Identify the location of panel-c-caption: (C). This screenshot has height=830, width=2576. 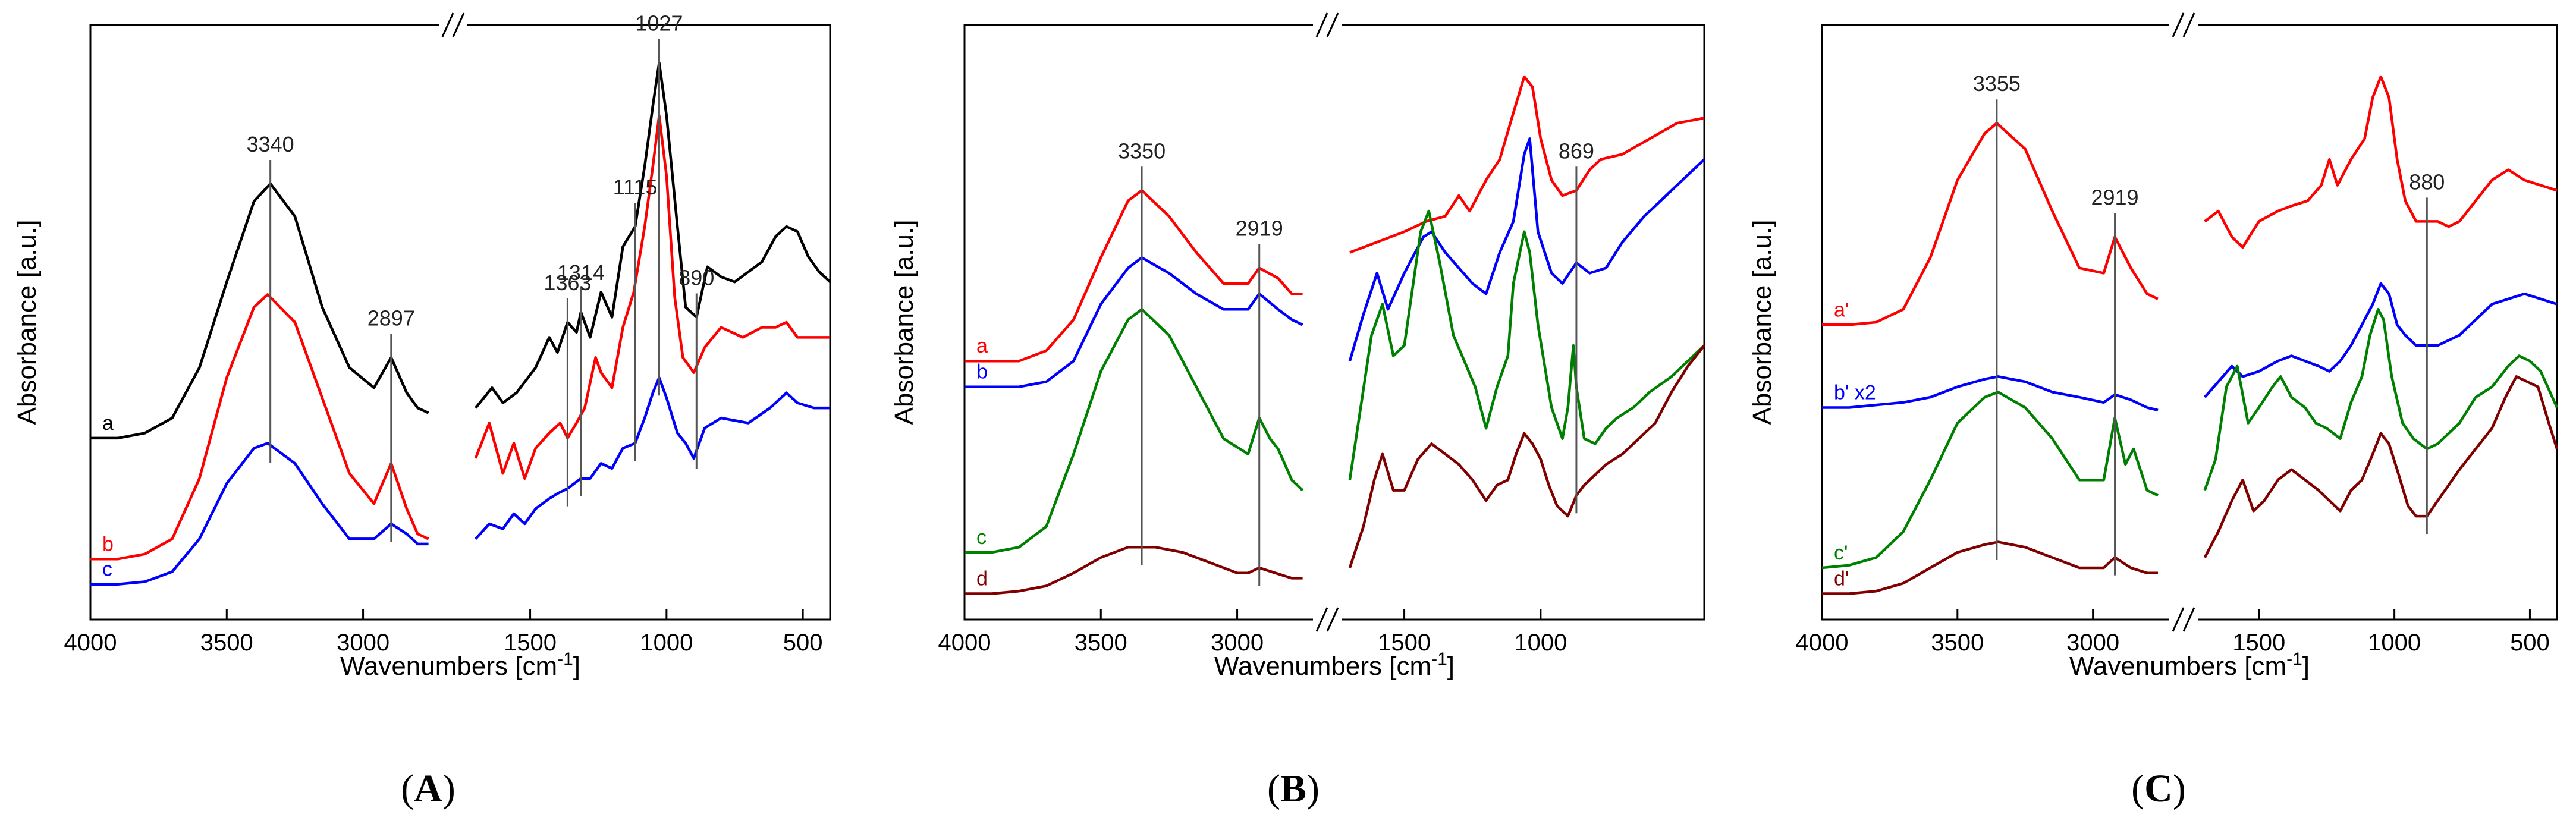
(2158, 789).